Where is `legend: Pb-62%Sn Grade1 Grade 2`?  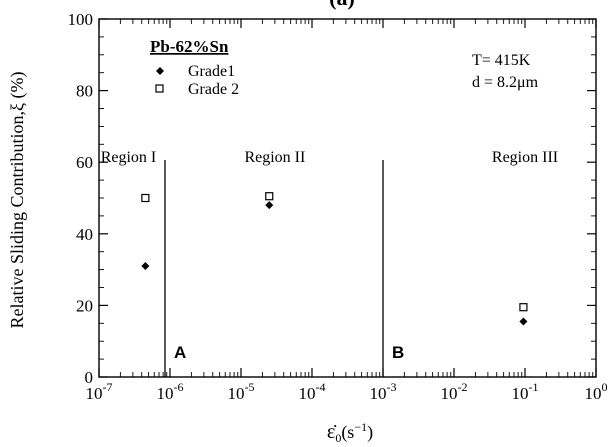
legend: Pb-62%Sn Grade1 Grade 2 is located at coordinates (194, 67).